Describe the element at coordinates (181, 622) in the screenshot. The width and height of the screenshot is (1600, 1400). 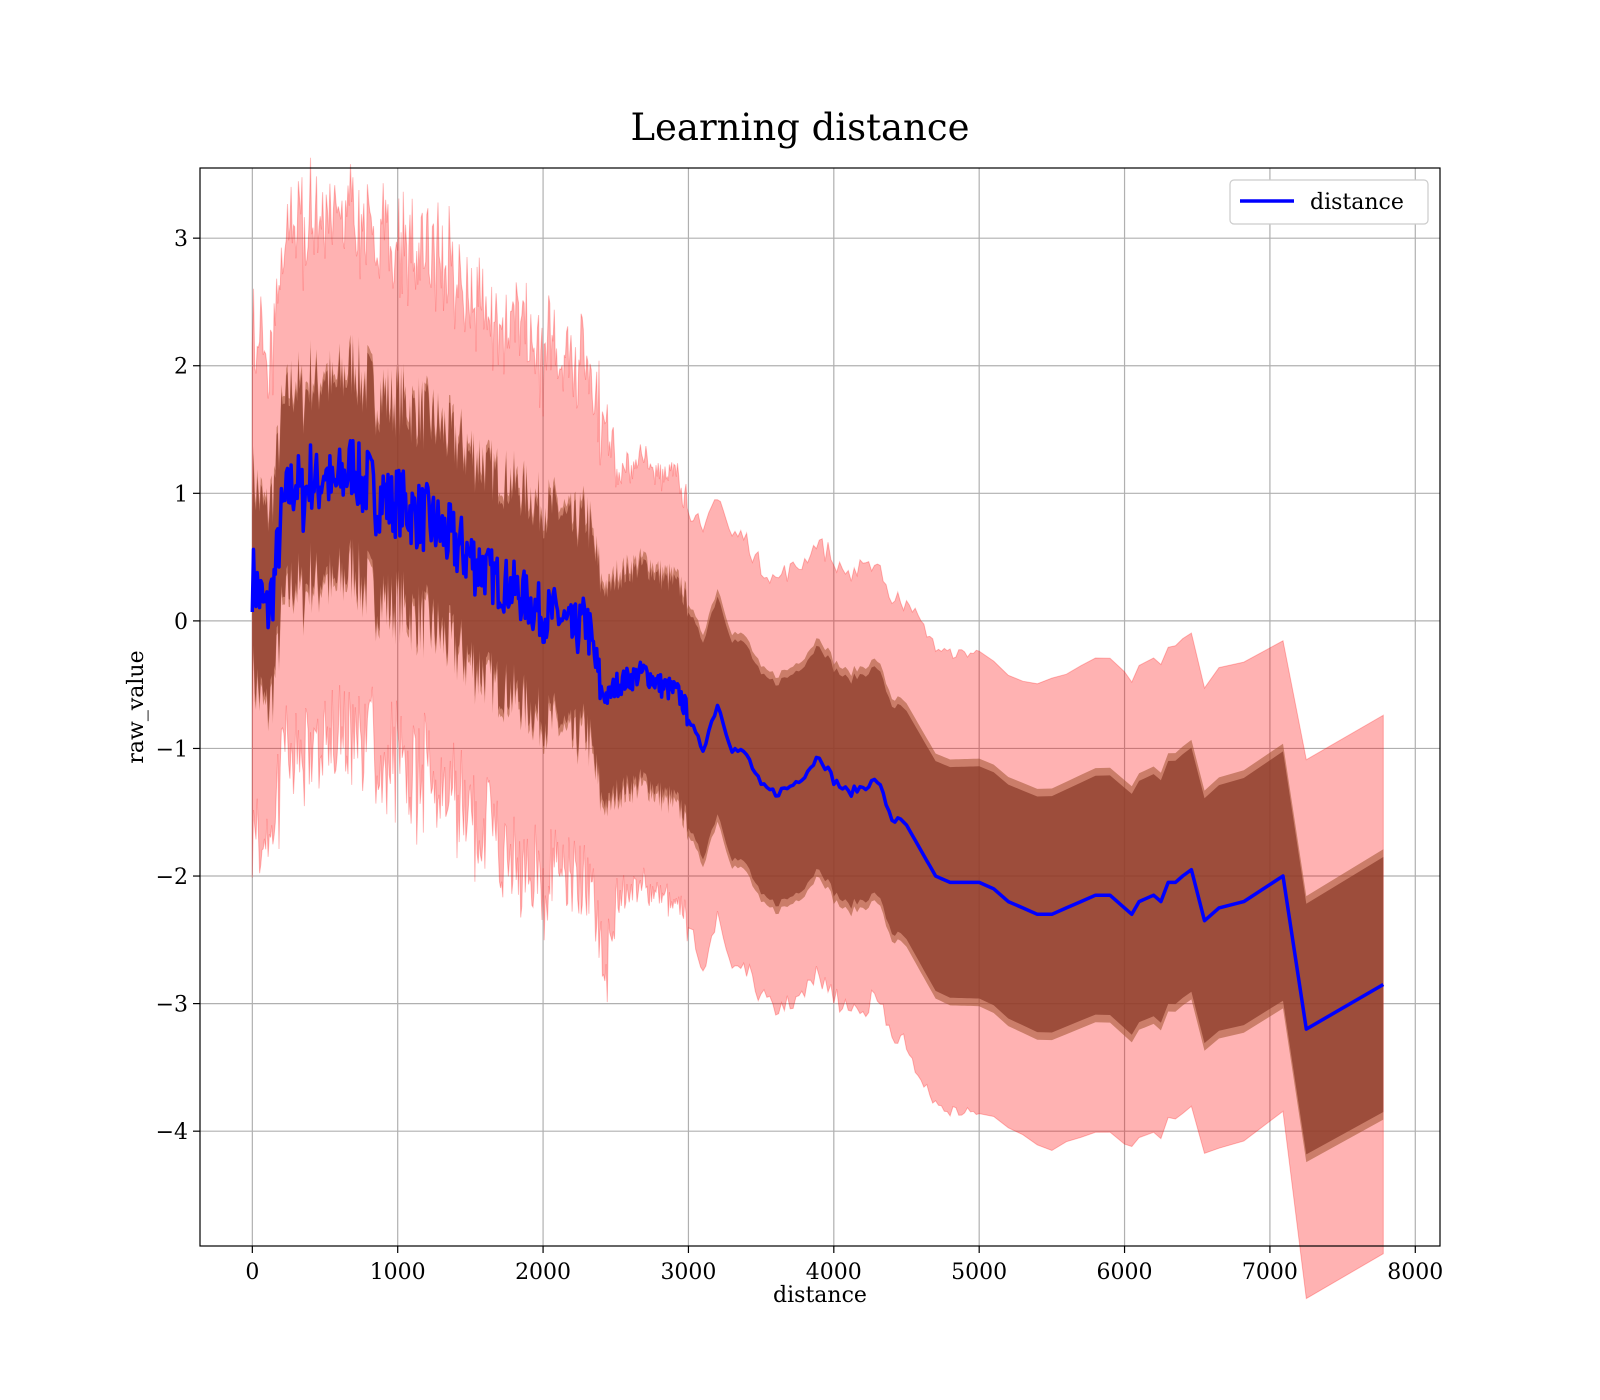
I see `y-tick-label: 0` at that location.